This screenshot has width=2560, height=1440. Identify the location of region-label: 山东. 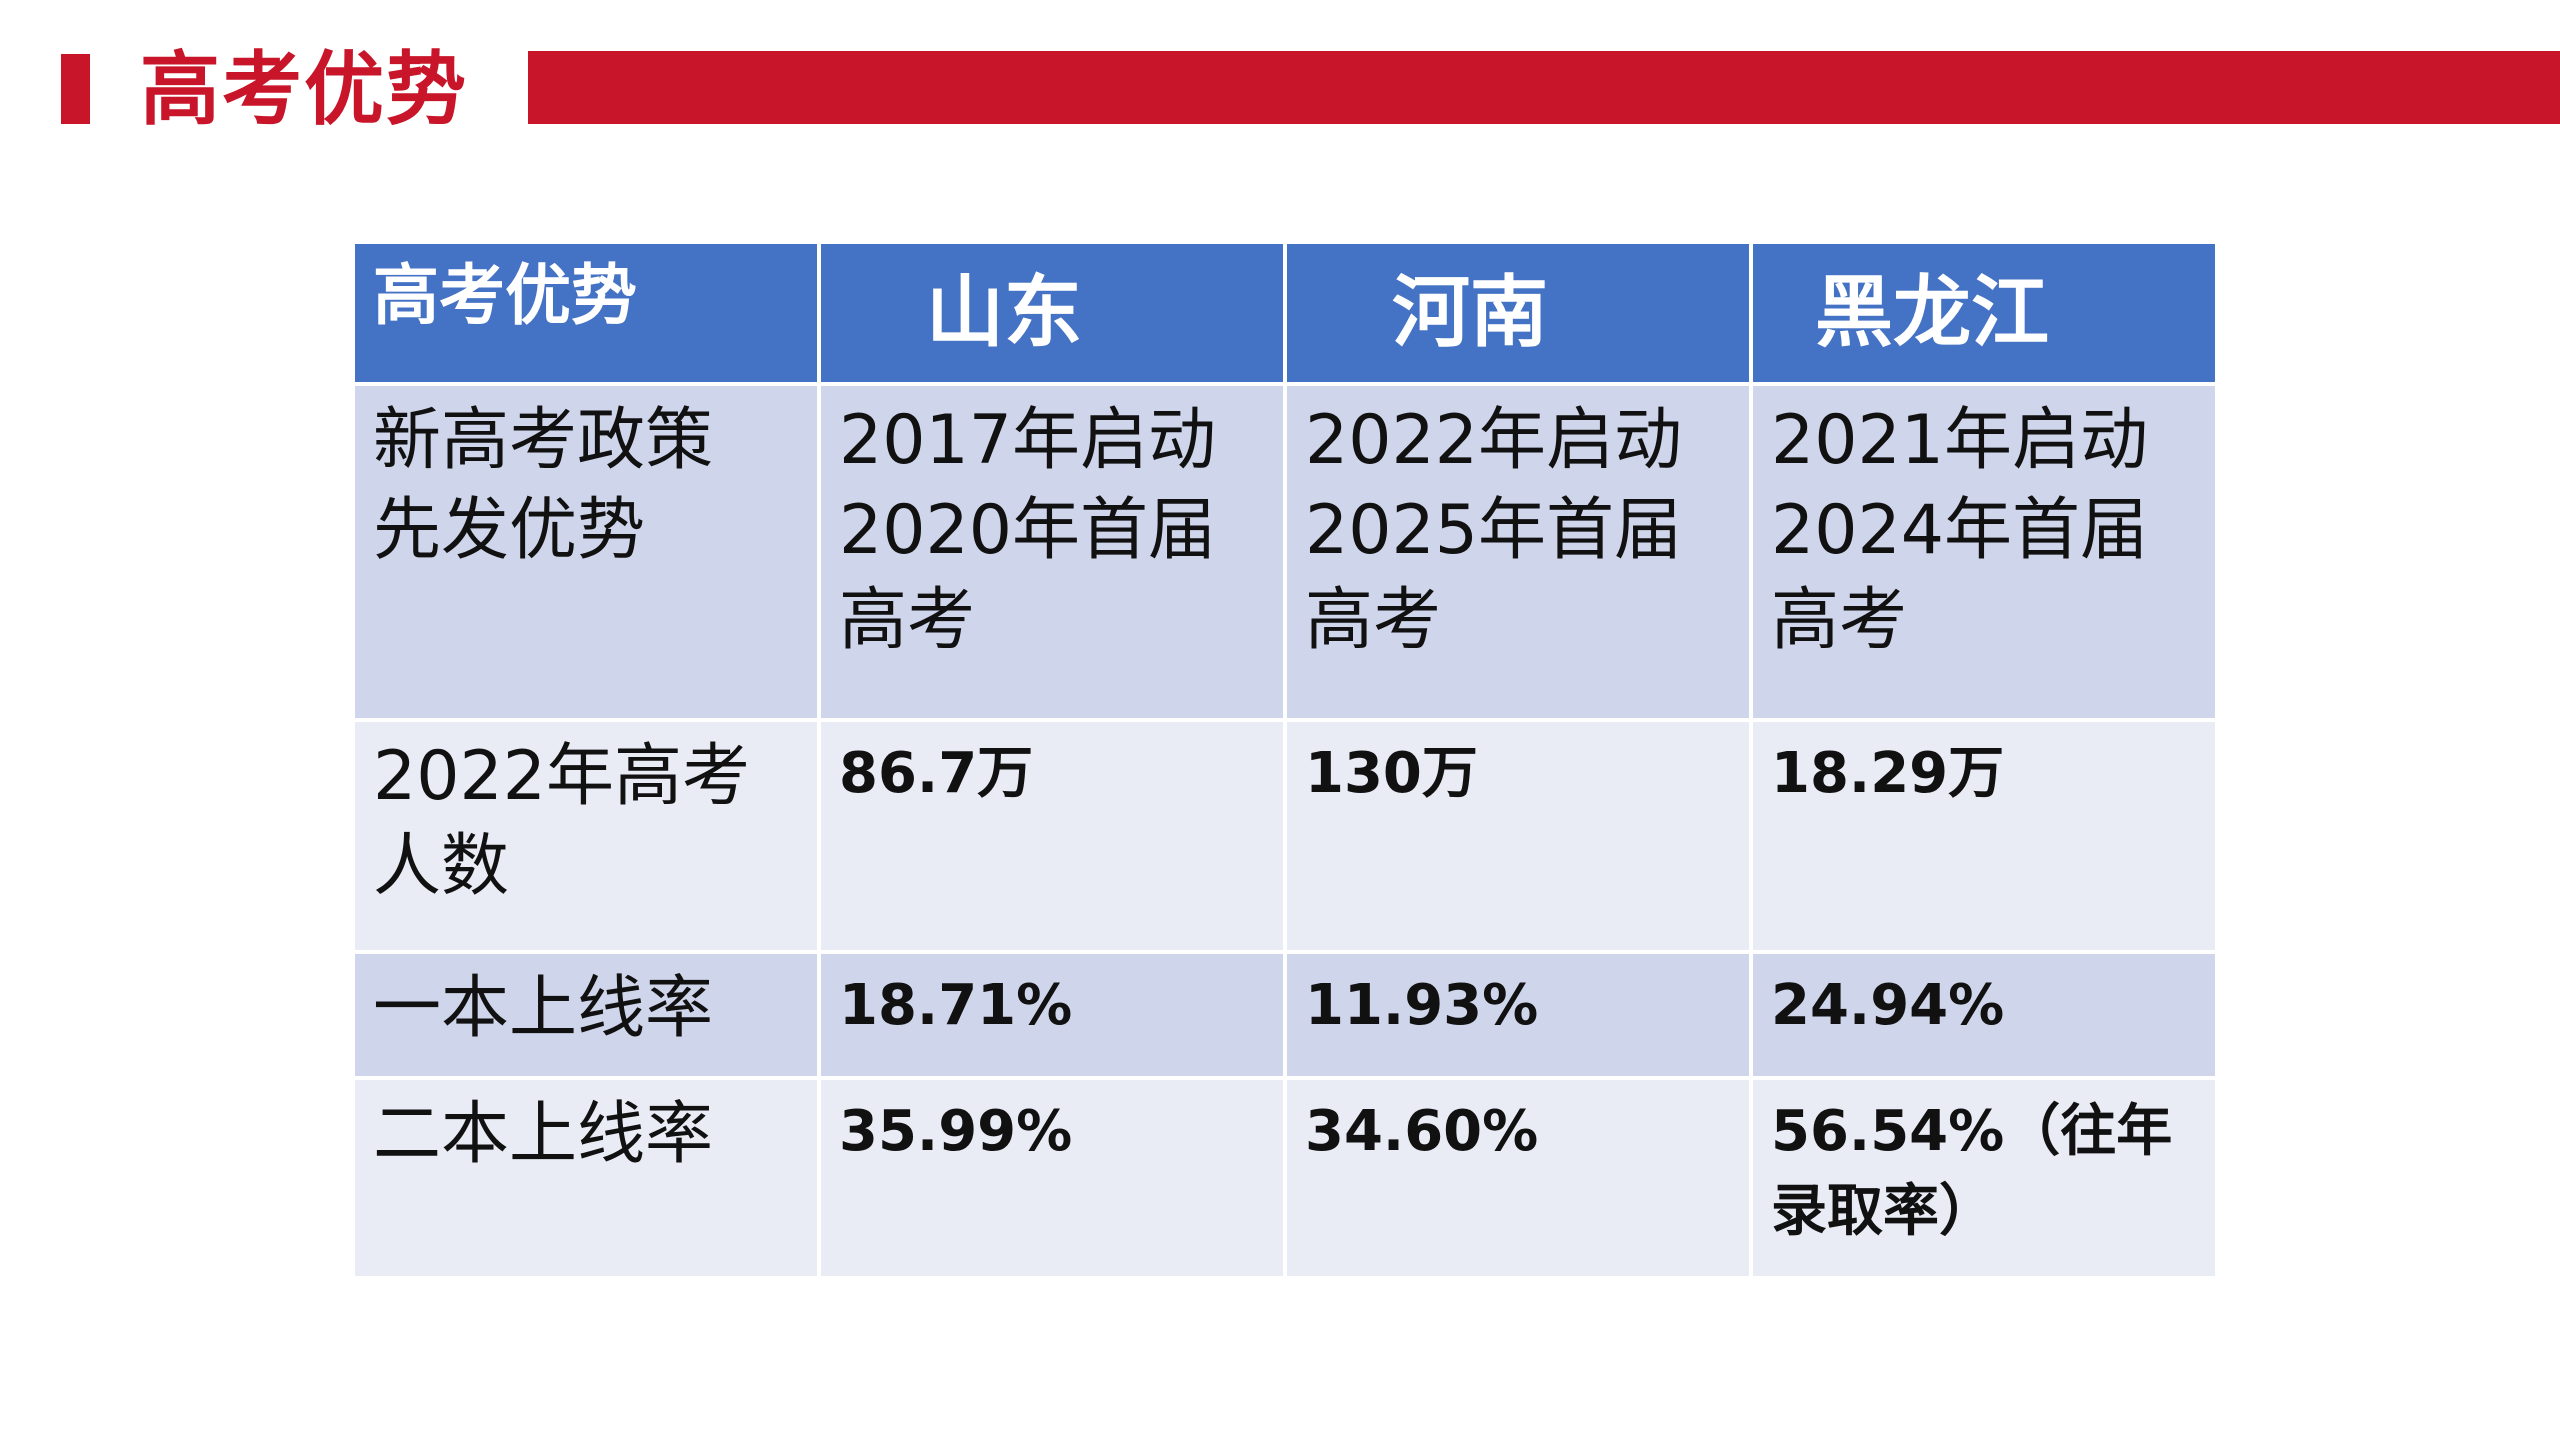
(1004, 313).